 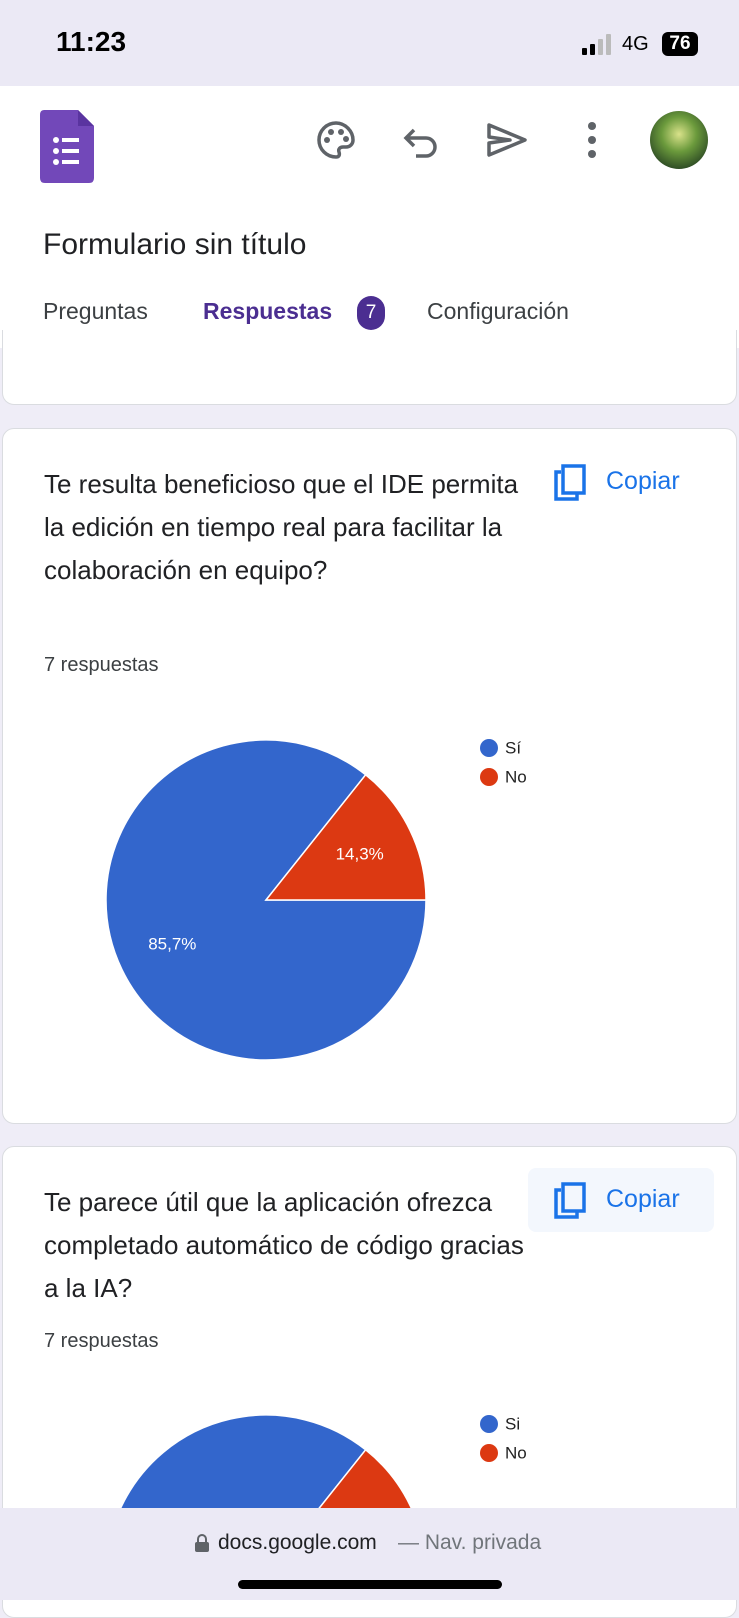 I want to click on signal-icon, so click(x=596, y=44).